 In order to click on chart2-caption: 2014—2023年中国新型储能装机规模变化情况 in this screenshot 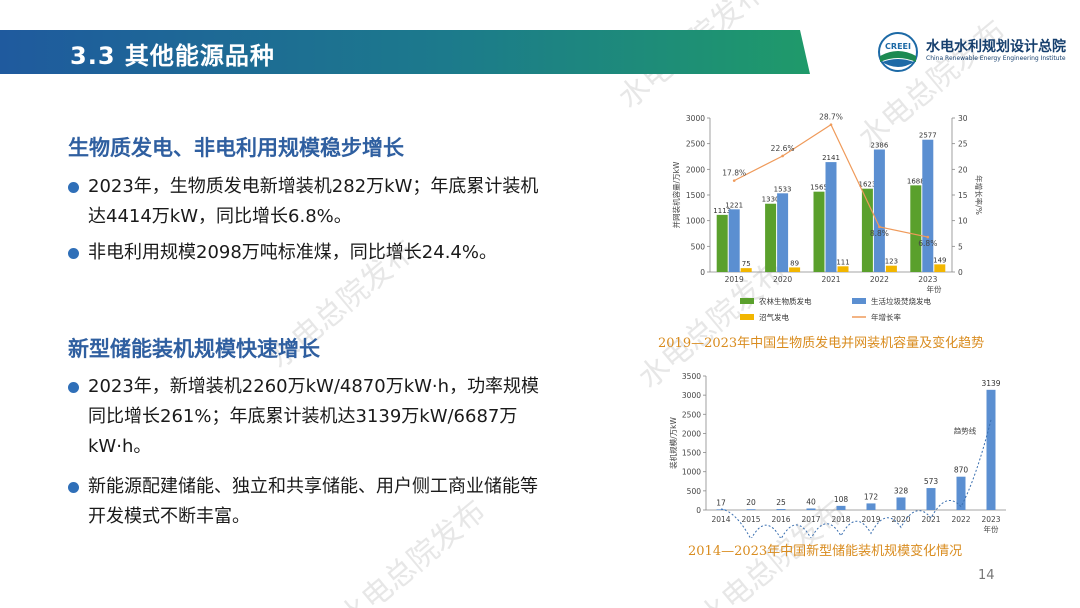, I will do `click(825, 551)`.